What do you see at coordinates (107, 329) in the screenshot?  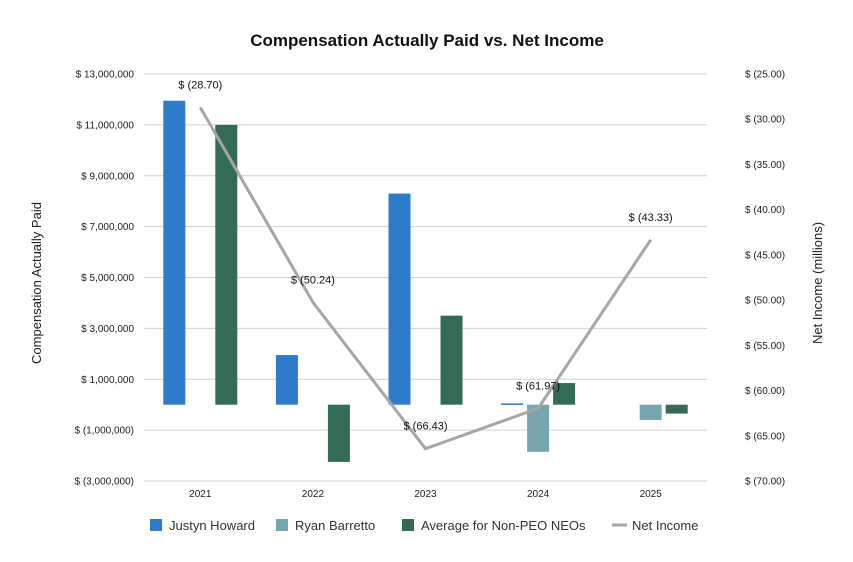 I see `y-left-tick-label: $ 3,000,000` at bounding box center [107, 329].